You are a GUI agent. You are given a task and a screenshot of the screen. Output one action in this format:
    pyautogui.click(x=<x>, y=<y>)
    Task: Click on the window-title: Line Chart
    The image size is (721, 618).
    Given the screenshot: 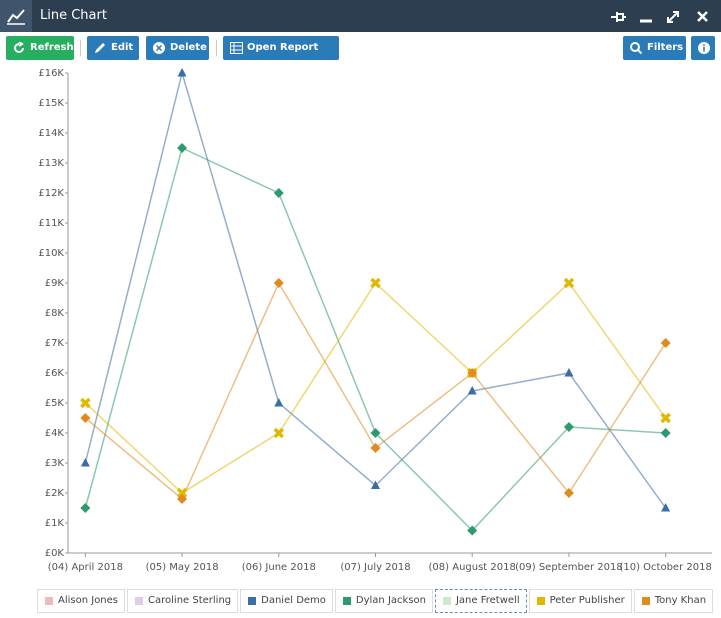 What is the action you would take?
    pyautogui.click(x=73, y=15)
    